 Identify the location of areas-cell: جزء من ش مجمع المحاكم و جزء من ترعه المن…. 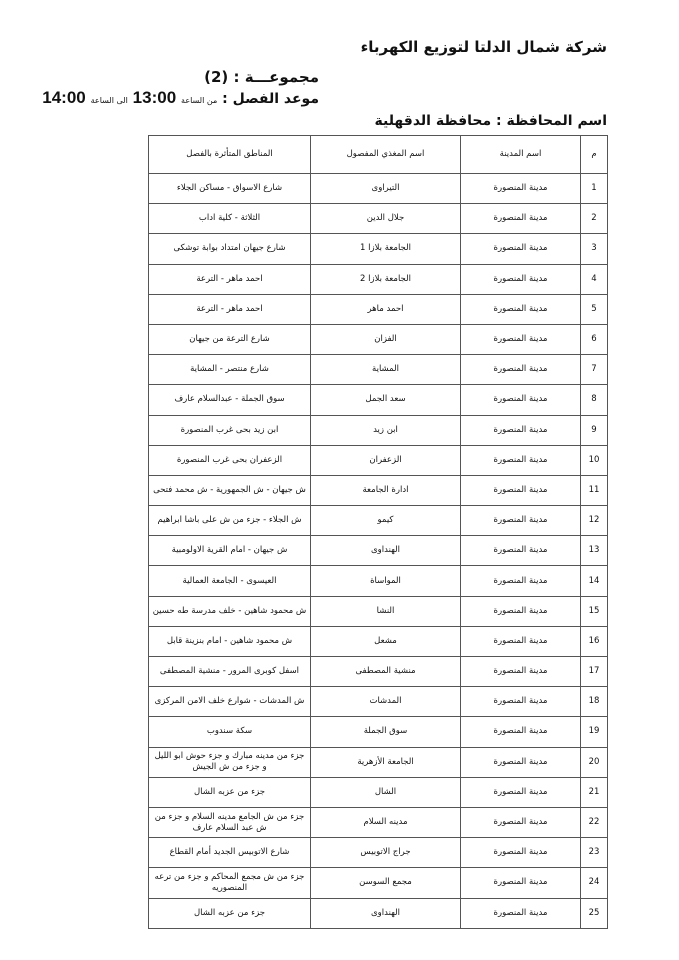
(229, 883).